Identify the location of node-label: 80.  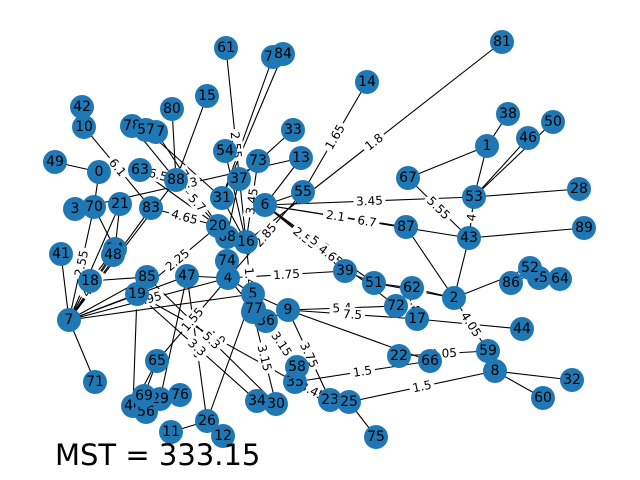
(172, 109).